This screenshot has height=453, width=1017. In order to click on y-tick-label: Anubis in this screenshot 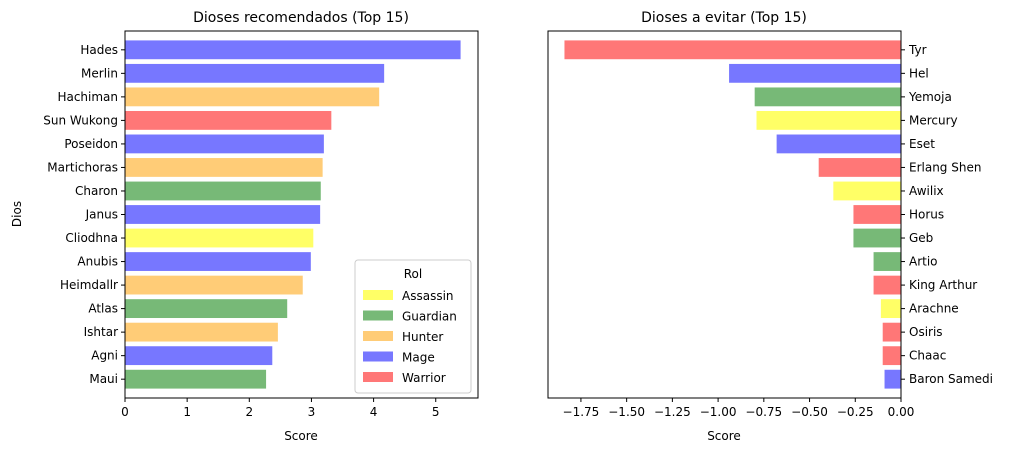, I will do `click(97, 262)`.